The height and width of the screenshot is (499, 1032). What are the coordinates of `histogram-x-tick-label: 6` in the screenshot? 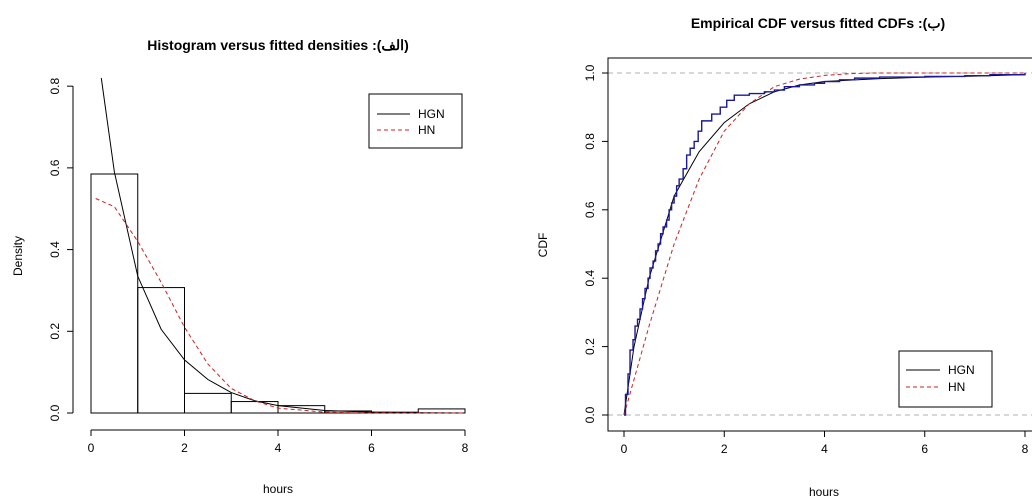 It's located at (371, 448).